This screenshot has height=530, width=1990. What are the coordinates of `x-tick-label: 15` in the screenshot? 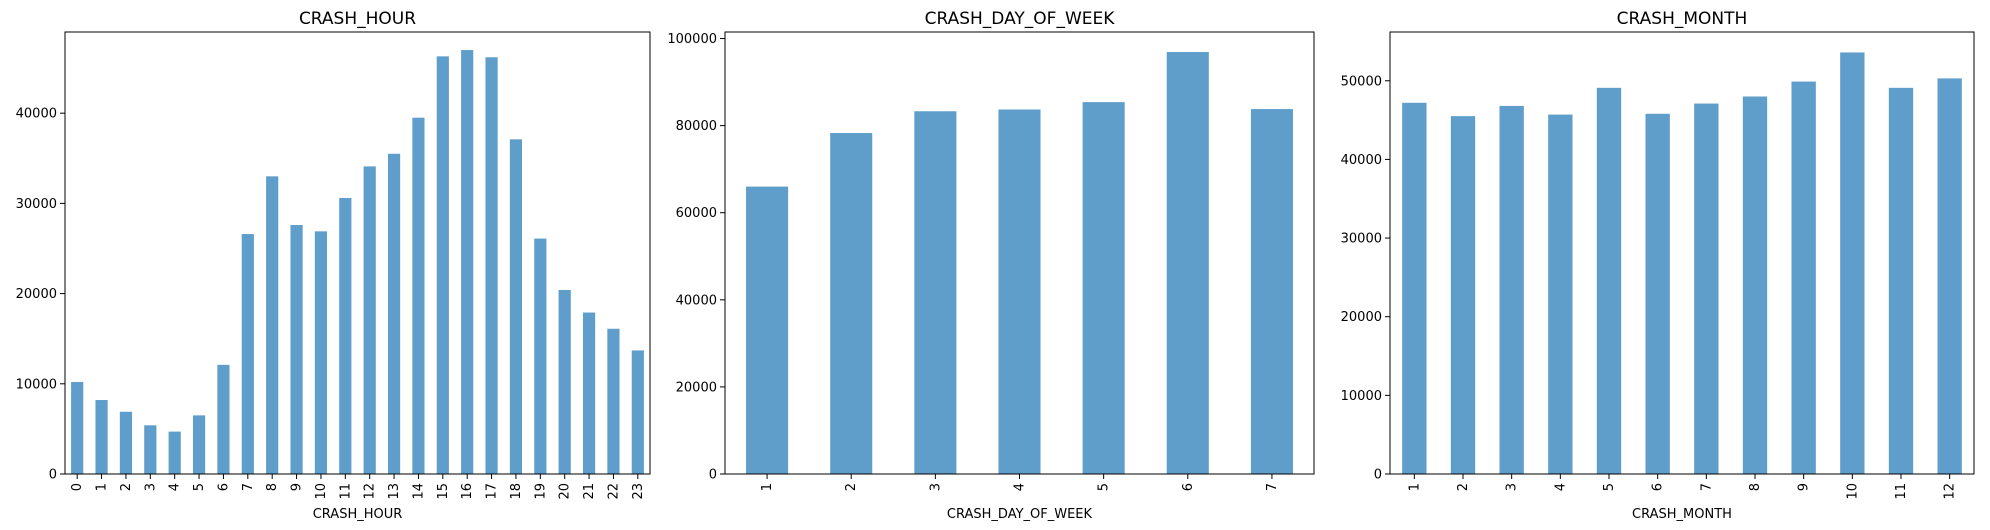 It's located at (443, 491).